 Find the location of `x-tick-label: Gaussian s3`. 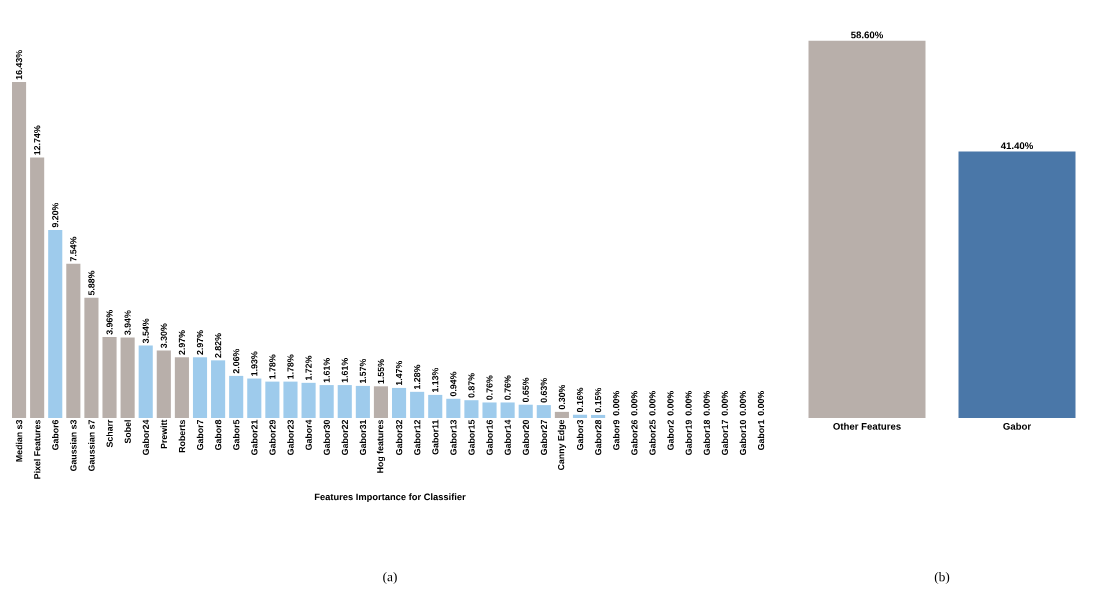

x-tick-label: Gaussian s3 is located at coordinates (73, 445).